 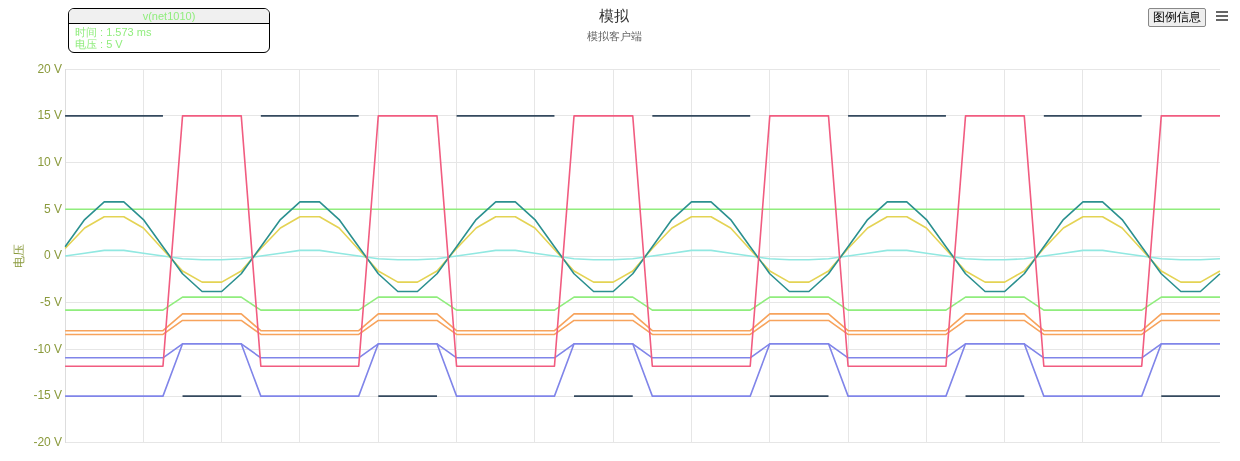 I want to click on chart-title: 模拟, so click(x=614, y=16).